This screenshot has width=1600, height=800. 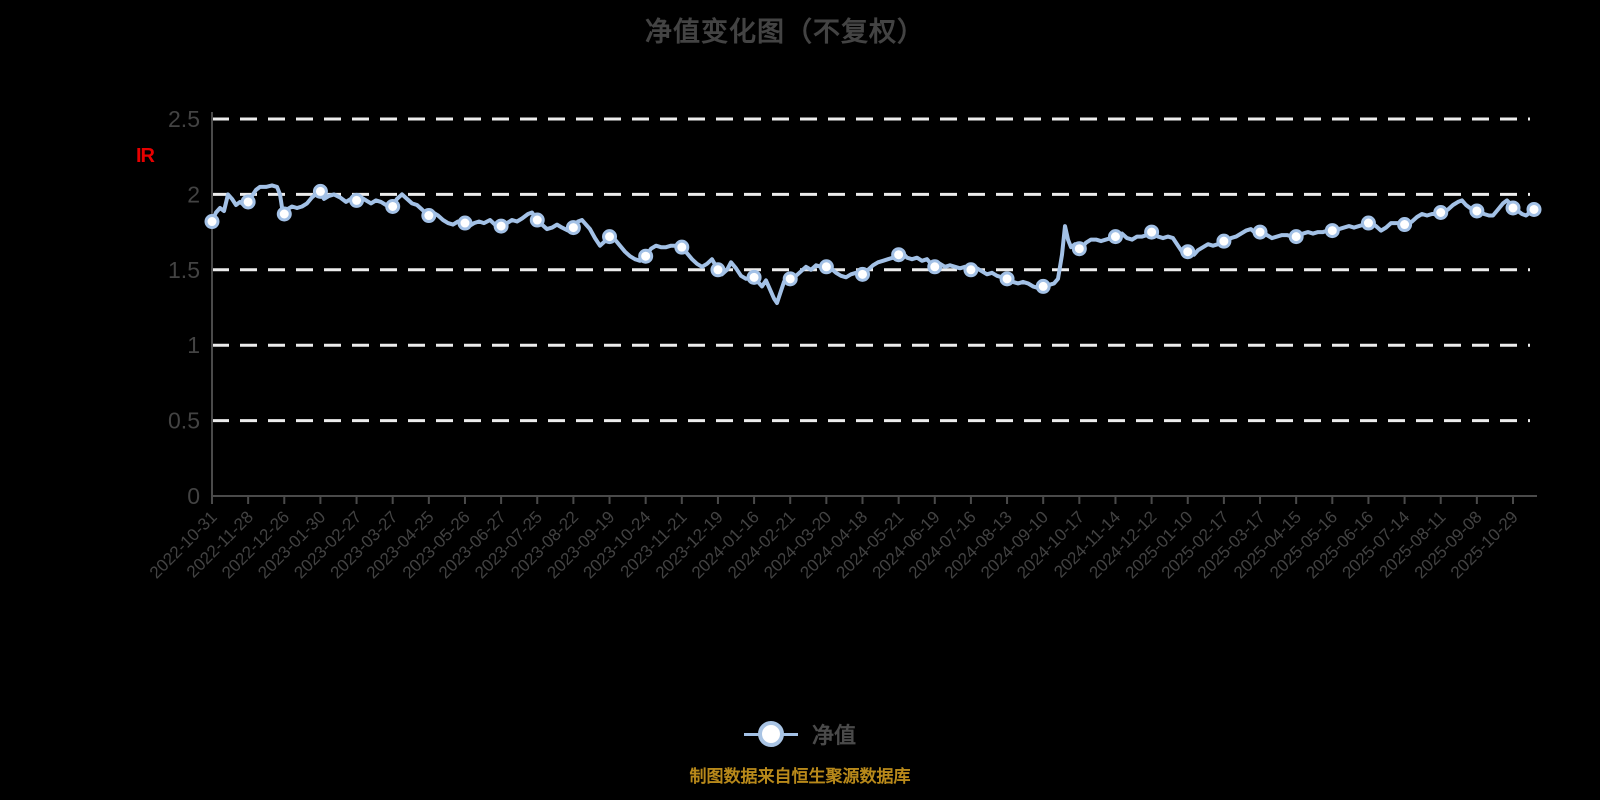 I want to click on y-tick-label: 1.5, so click(x=184, y=270).